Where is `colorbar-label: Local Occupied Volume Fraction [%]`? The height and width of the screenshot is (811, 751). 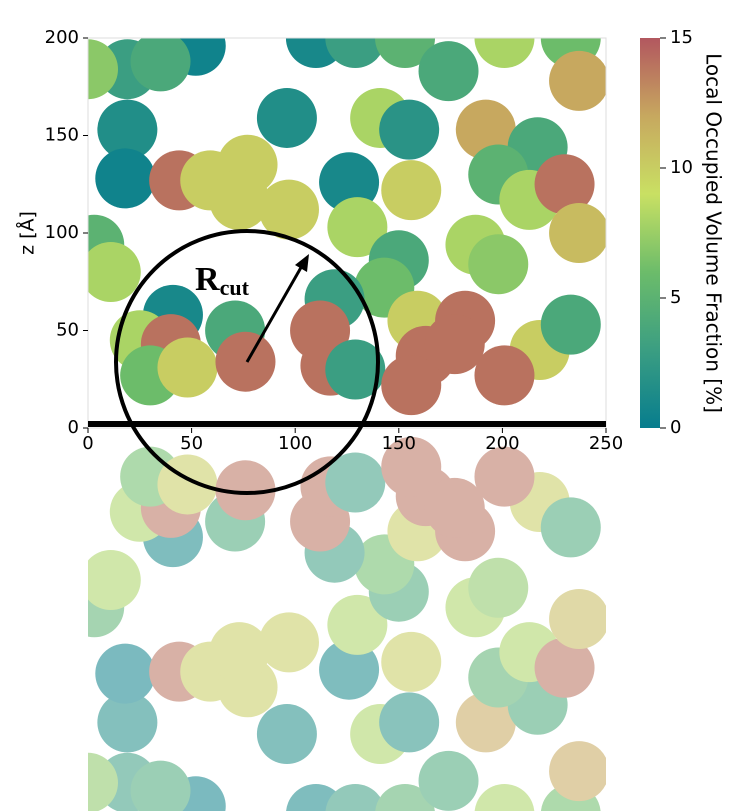
colorbar-label: Local Occupied Volume Fraction [%] is located at coordinates (714, 233).